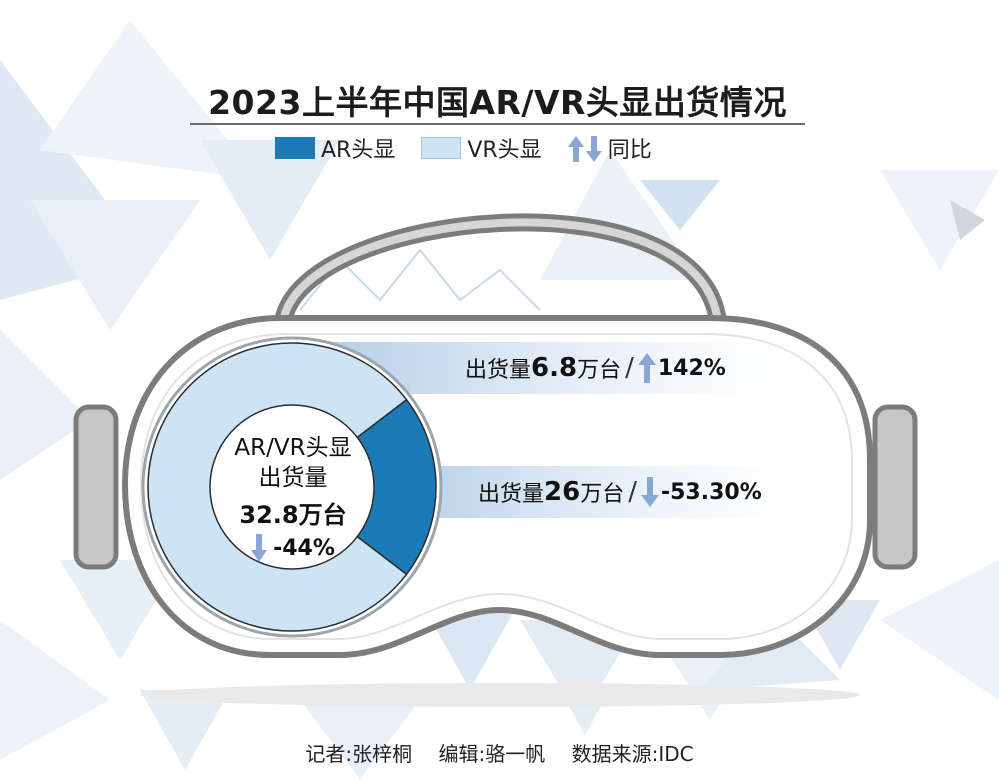 This screenshot has width=999, height=779. Describe the element at coordinates (293, 515) in the screenshot. I see `center-total: 32.8万台` at that location.